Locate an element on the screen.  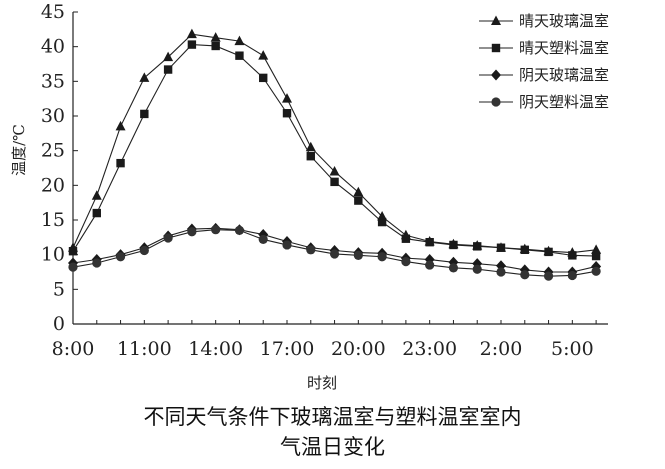
y-tick-label: 45 is located at coordinates (53, 12).